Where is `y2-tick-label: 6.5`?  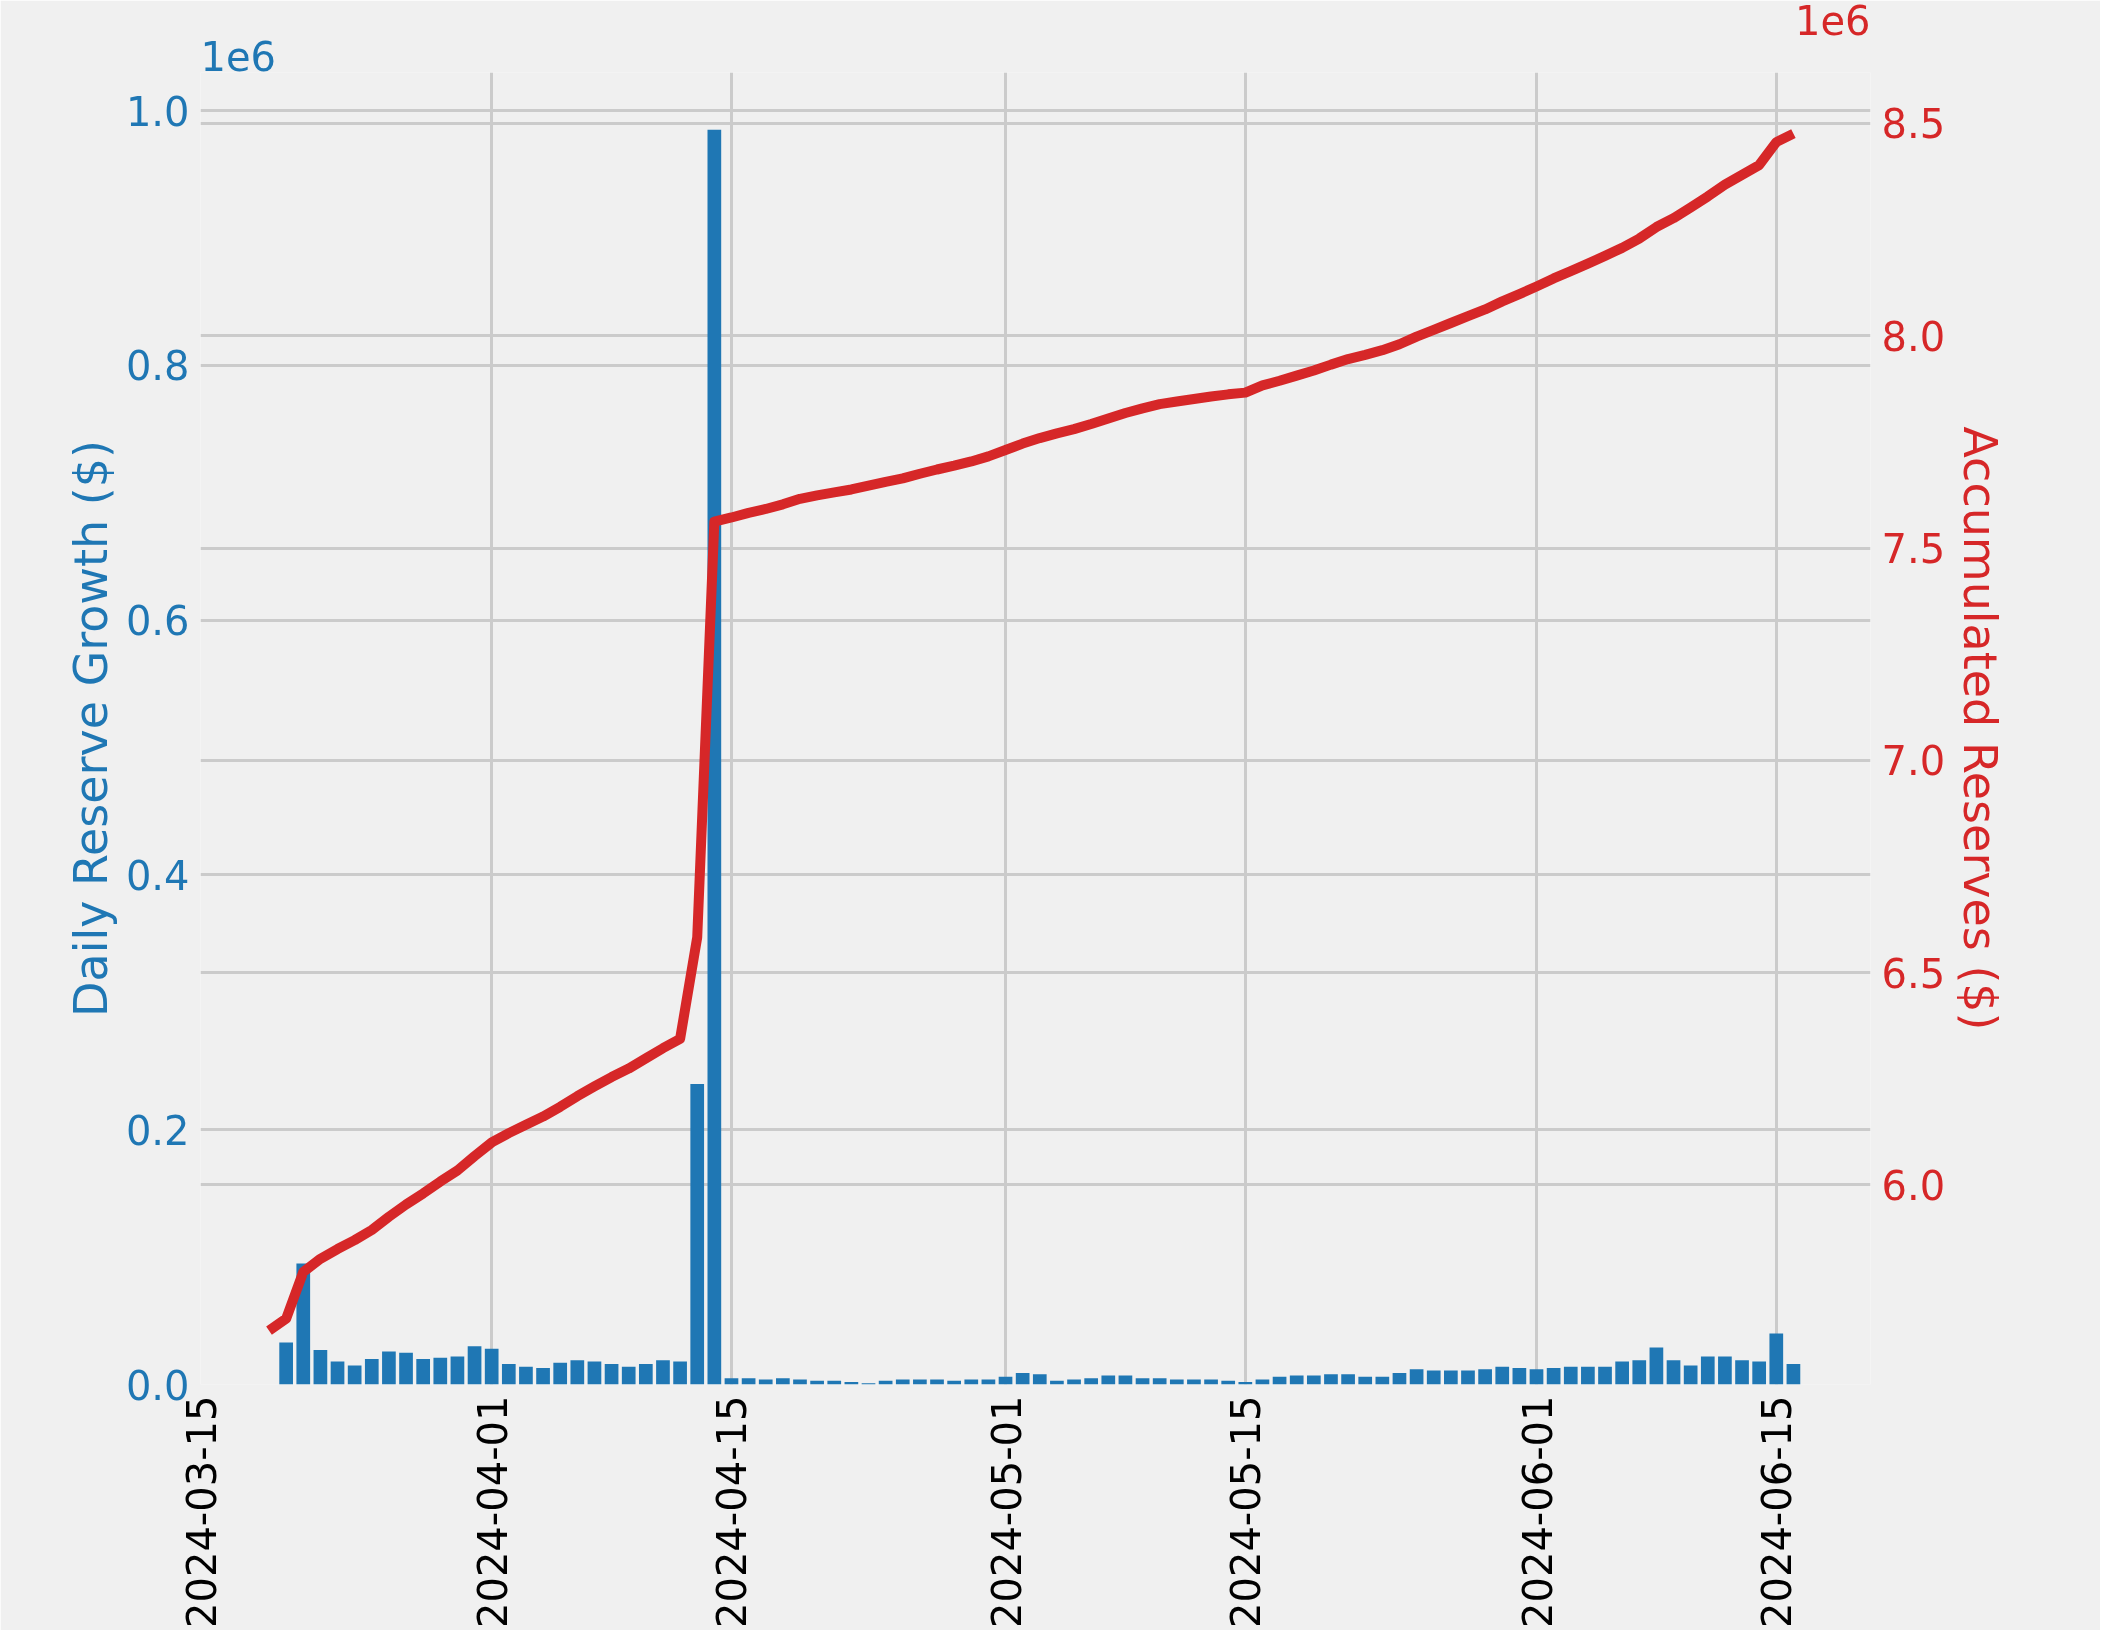
y2-tick-label: 6.5 is located at coordinates (1913, 973).